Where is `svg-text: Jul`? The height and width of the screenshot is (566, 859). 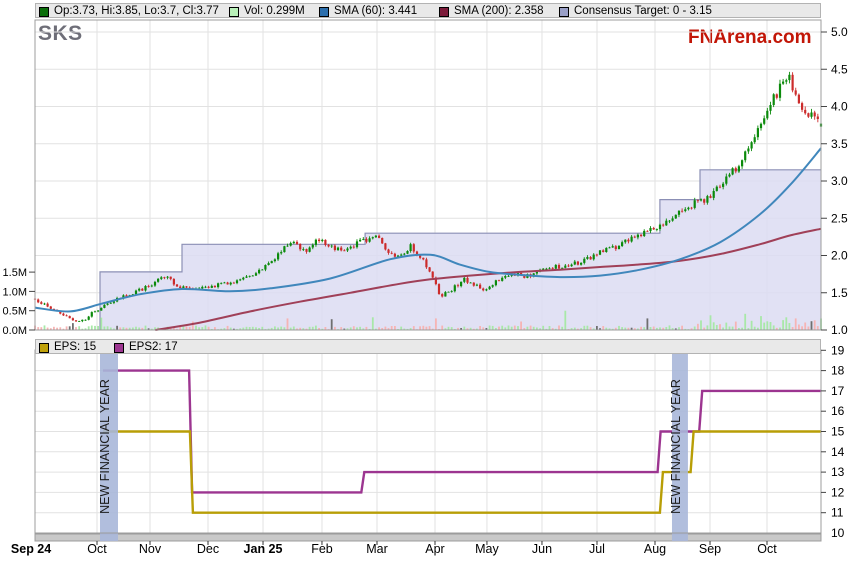 svg-text: Jul is located at coordinates (597, 549).